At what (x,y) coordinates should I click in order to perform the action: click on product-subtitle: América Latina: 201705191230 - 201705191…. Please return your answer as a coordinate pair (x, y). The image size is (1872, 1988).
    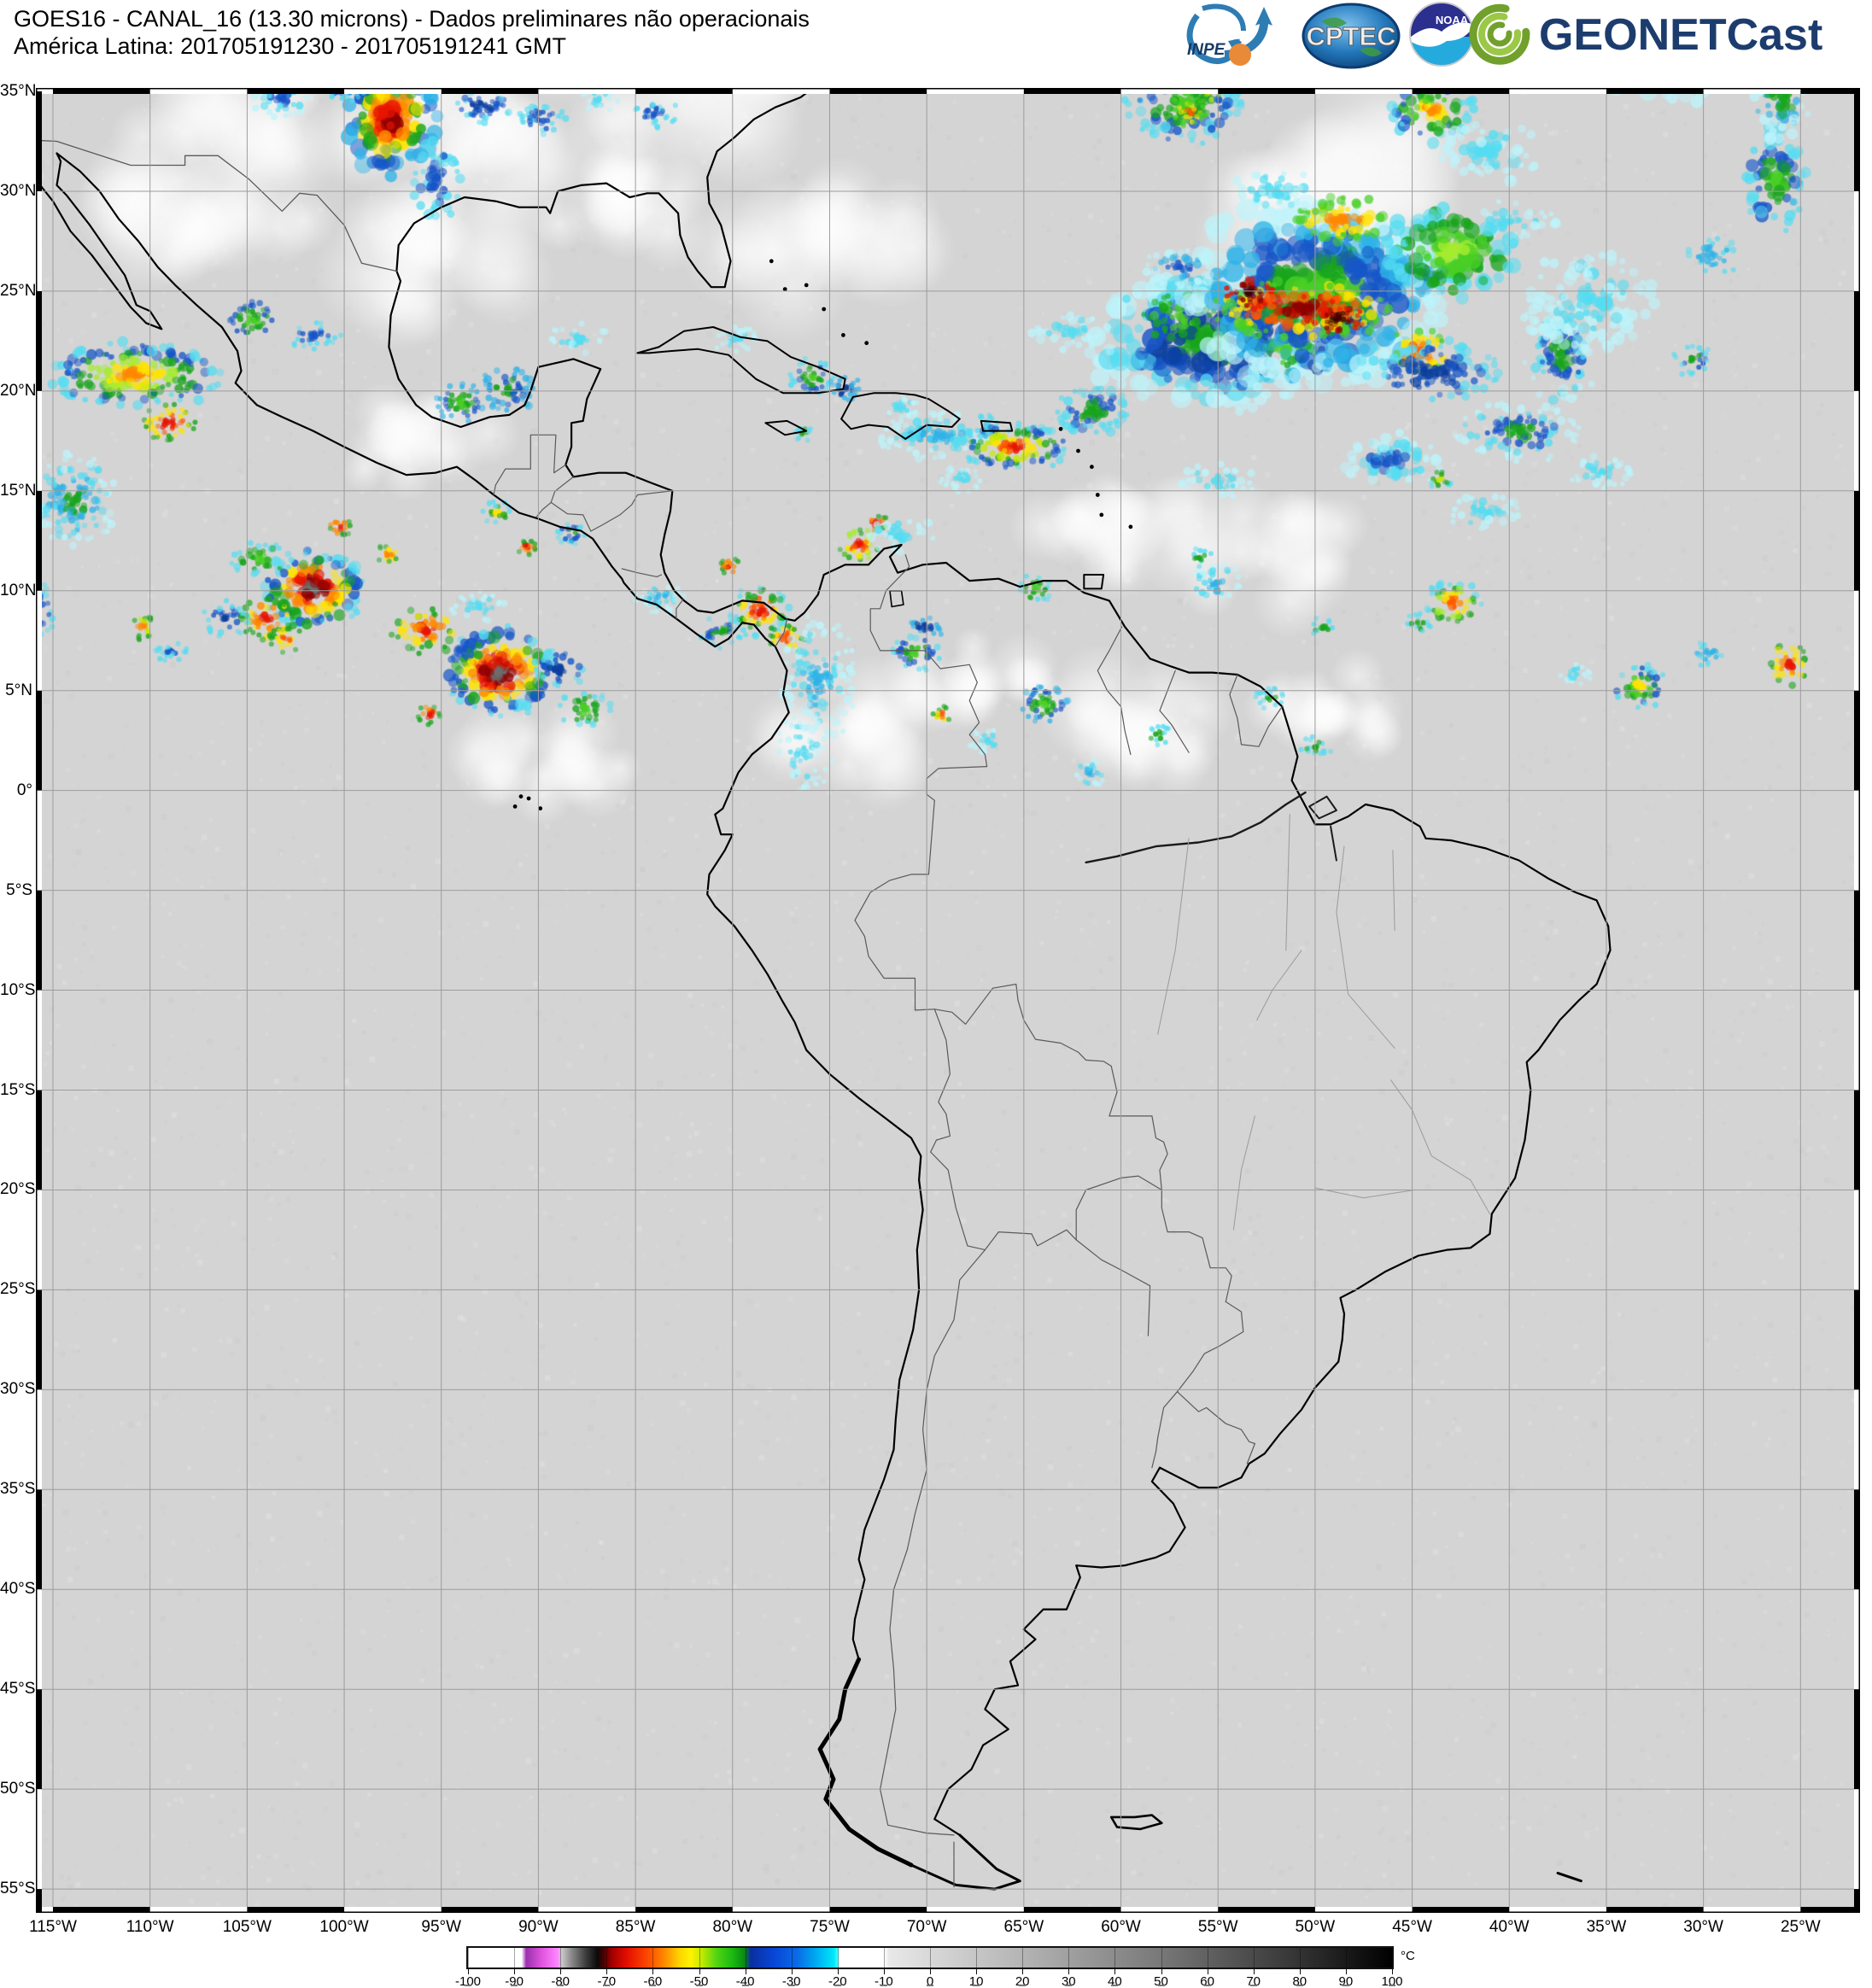
    Looking at the image, I should click on (290, 46).